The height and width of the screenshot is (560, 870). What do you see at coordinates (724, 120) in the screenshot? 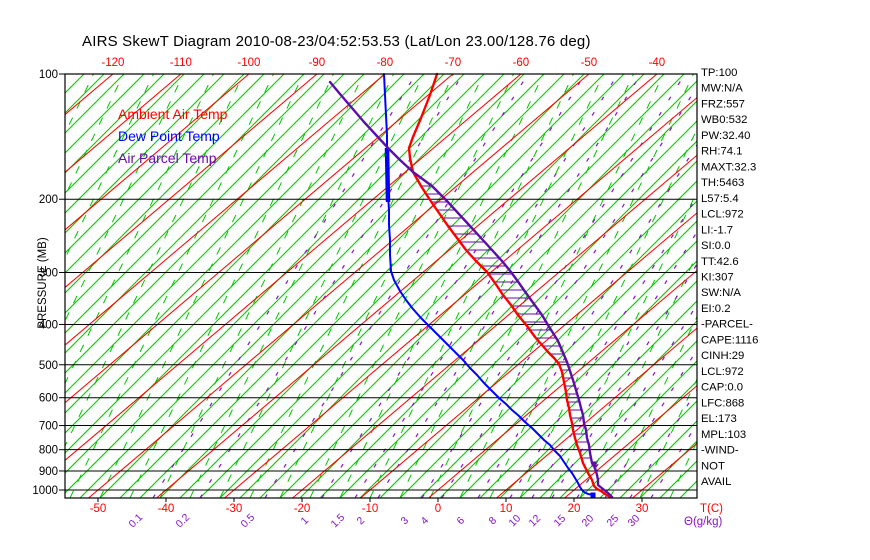
I see `stats-line-3: WB0:532` at bounding box center [724, 120].